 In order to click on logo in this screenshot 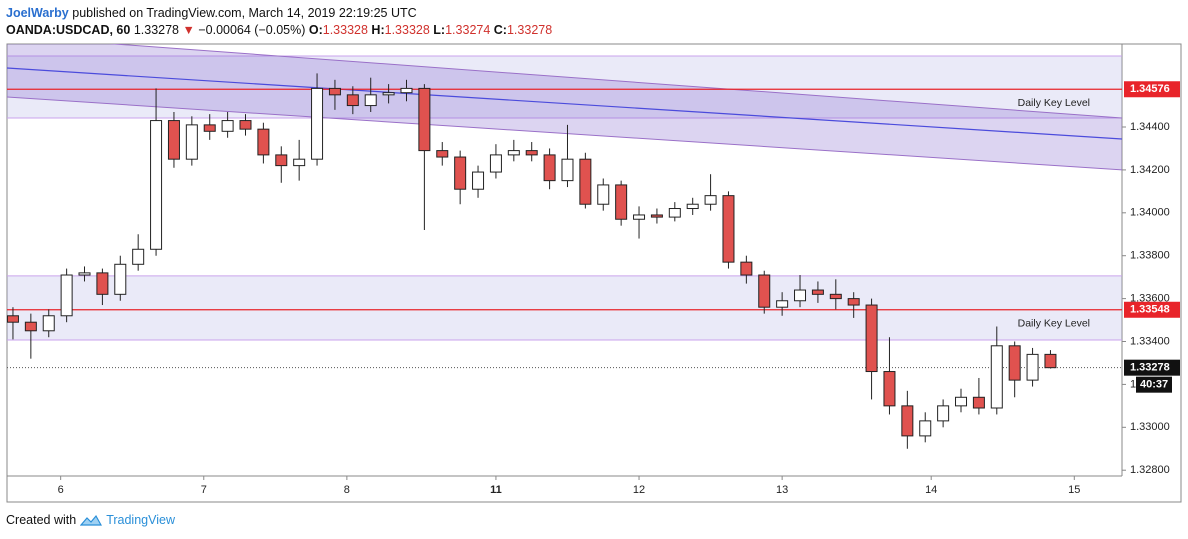, I will do `click(91, 520)`.